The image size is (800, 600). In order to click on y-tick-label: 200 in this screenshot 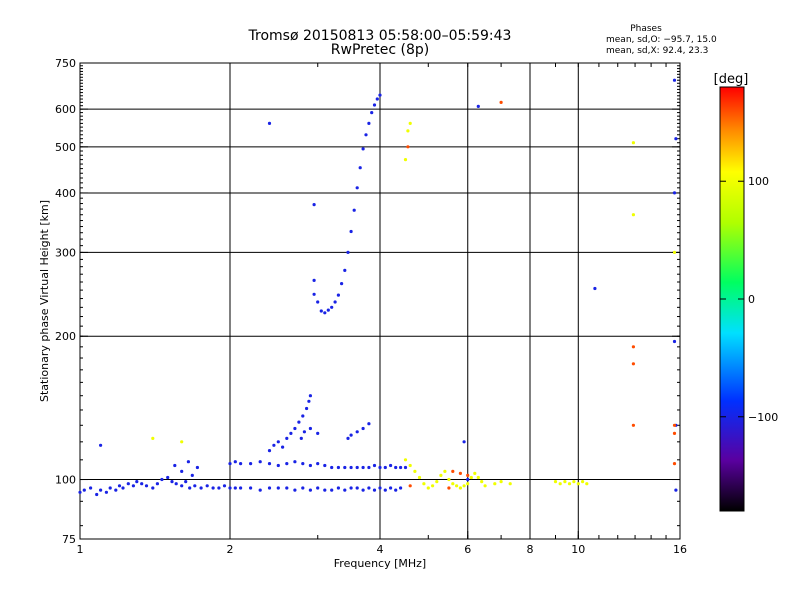, I will do `click(65, 336)`.